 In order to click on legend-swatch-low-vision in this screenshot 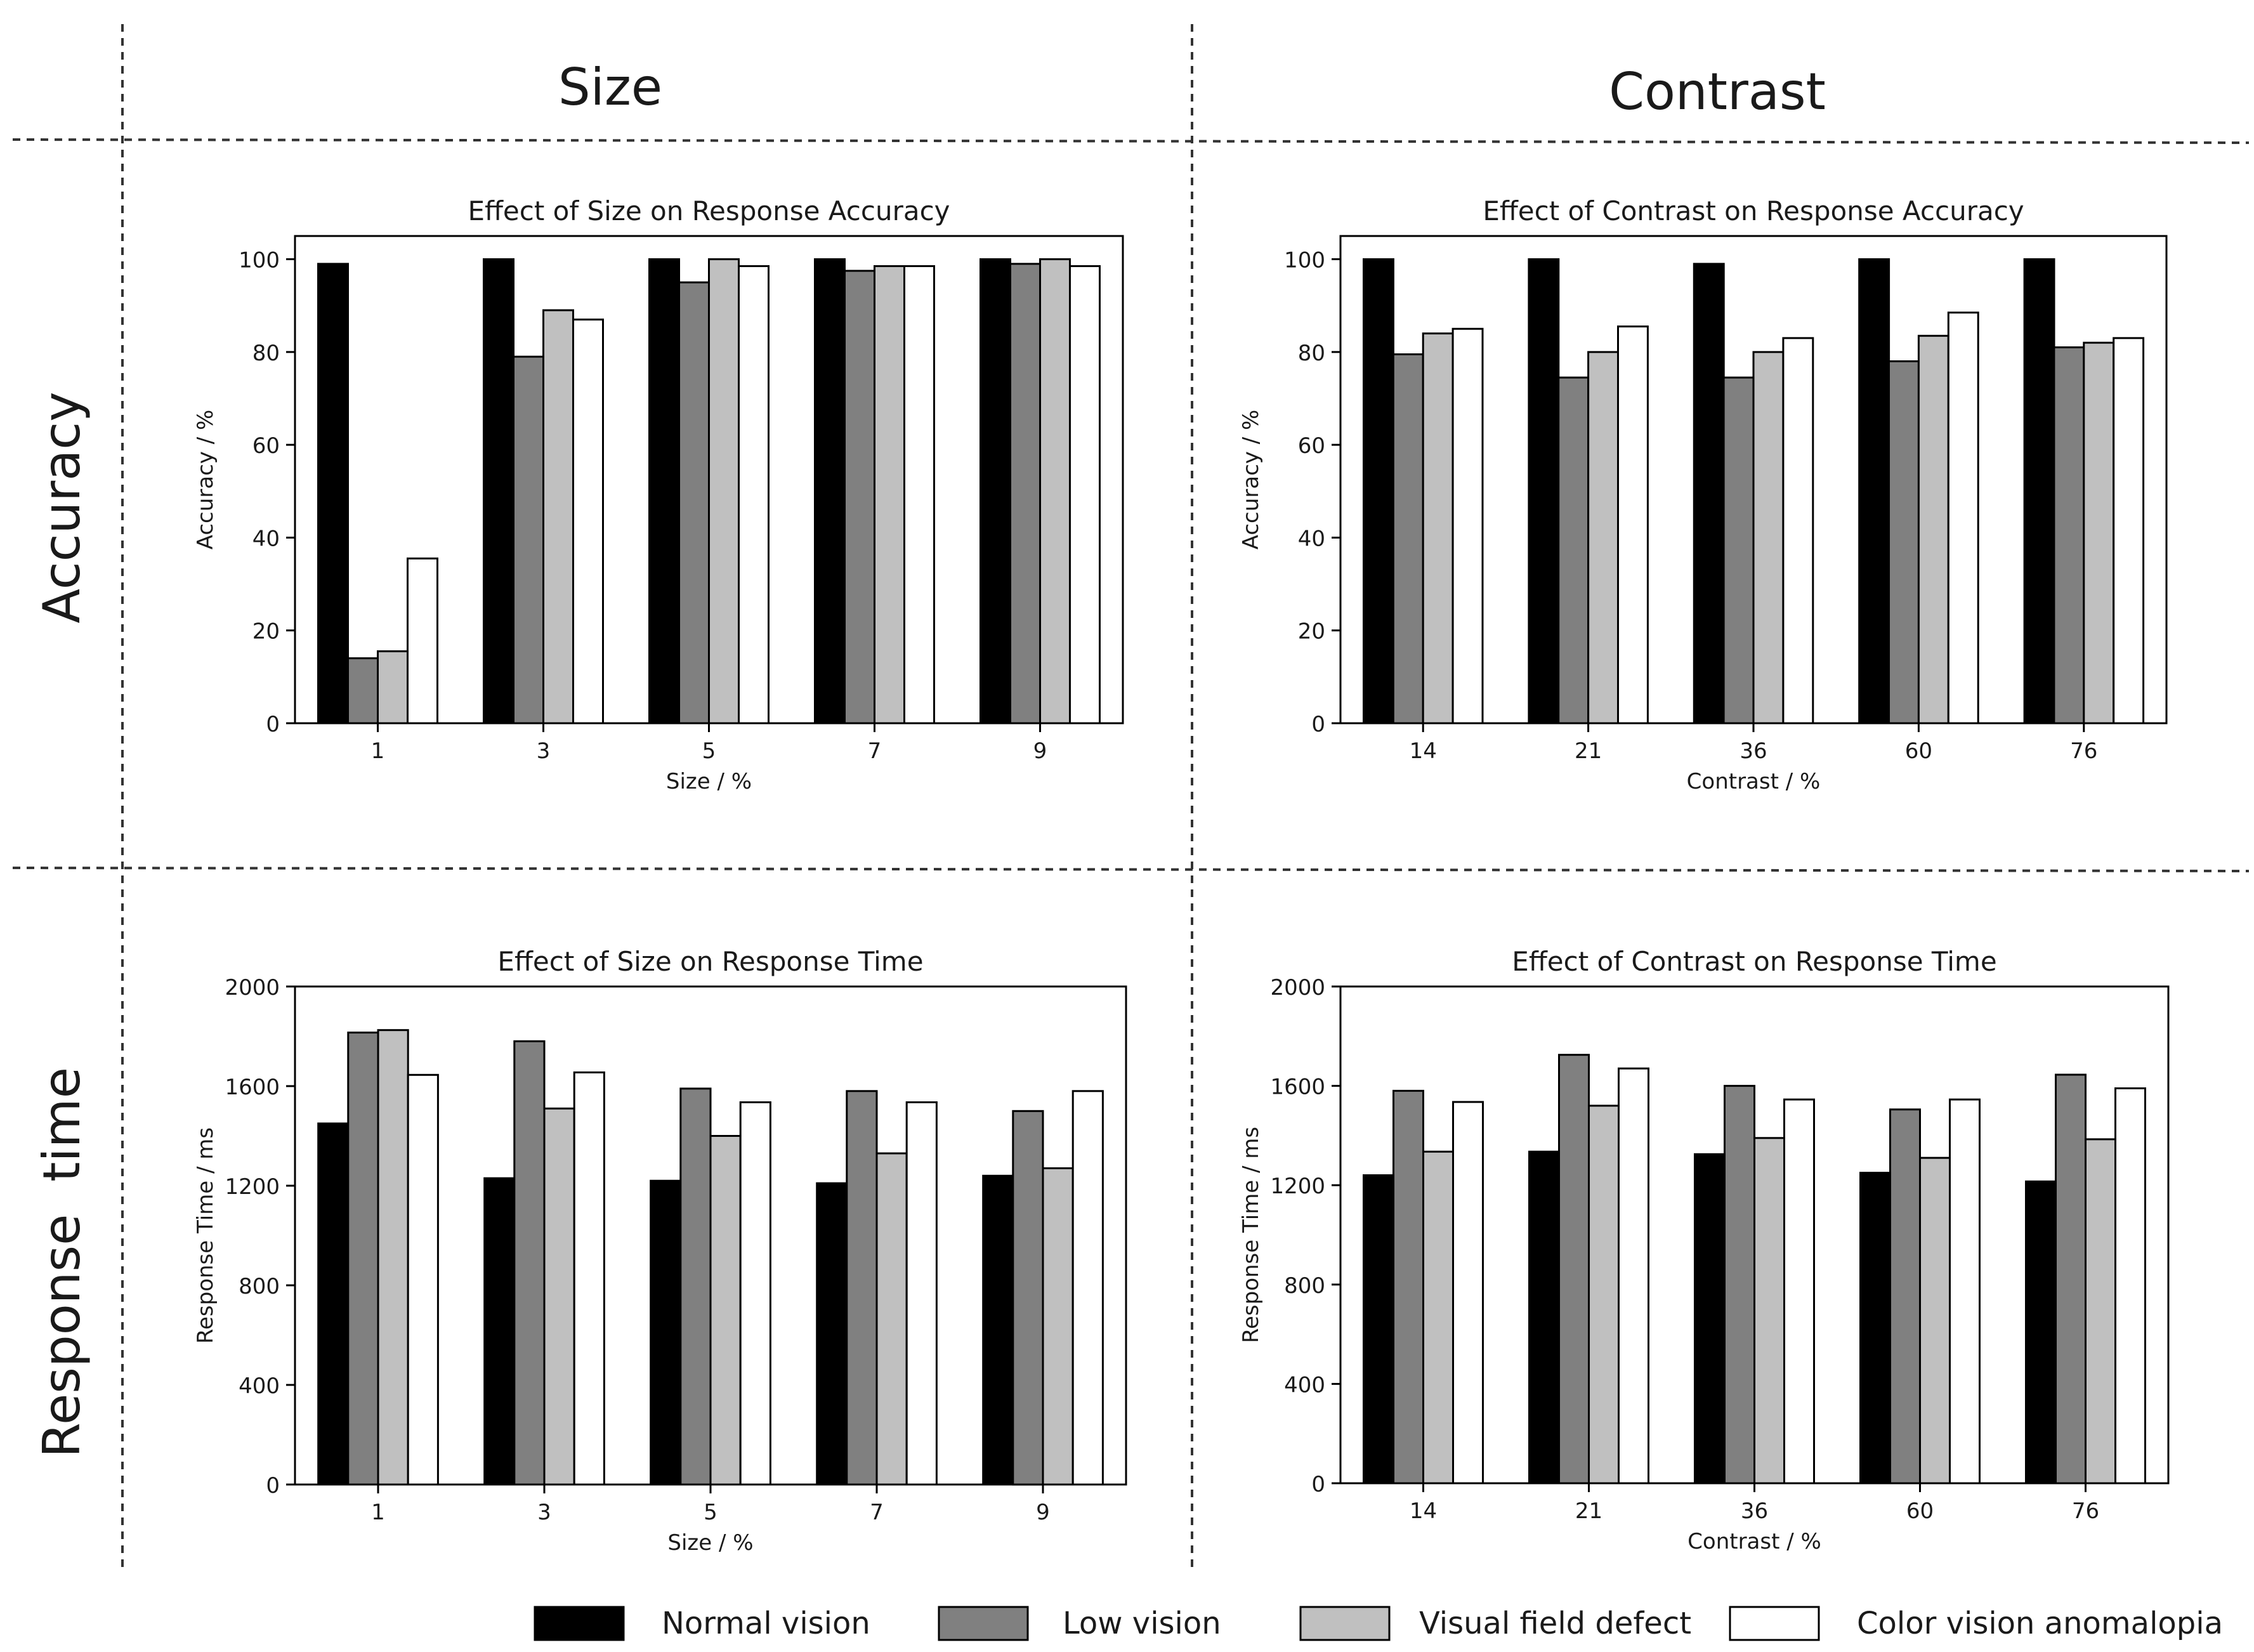, I will do `click(983, 1623)`.